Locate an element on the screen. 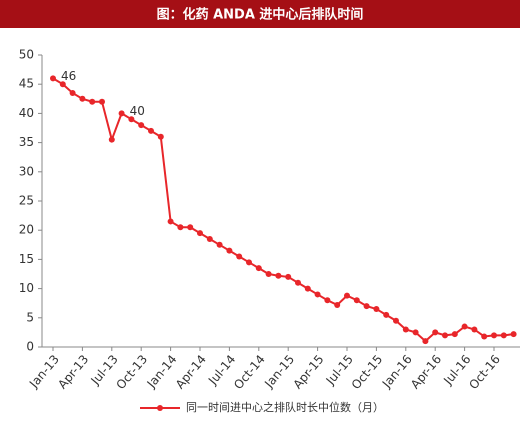 The image size is (520, 424). y-tick-label: 45 is located at coordinates (26, 84).